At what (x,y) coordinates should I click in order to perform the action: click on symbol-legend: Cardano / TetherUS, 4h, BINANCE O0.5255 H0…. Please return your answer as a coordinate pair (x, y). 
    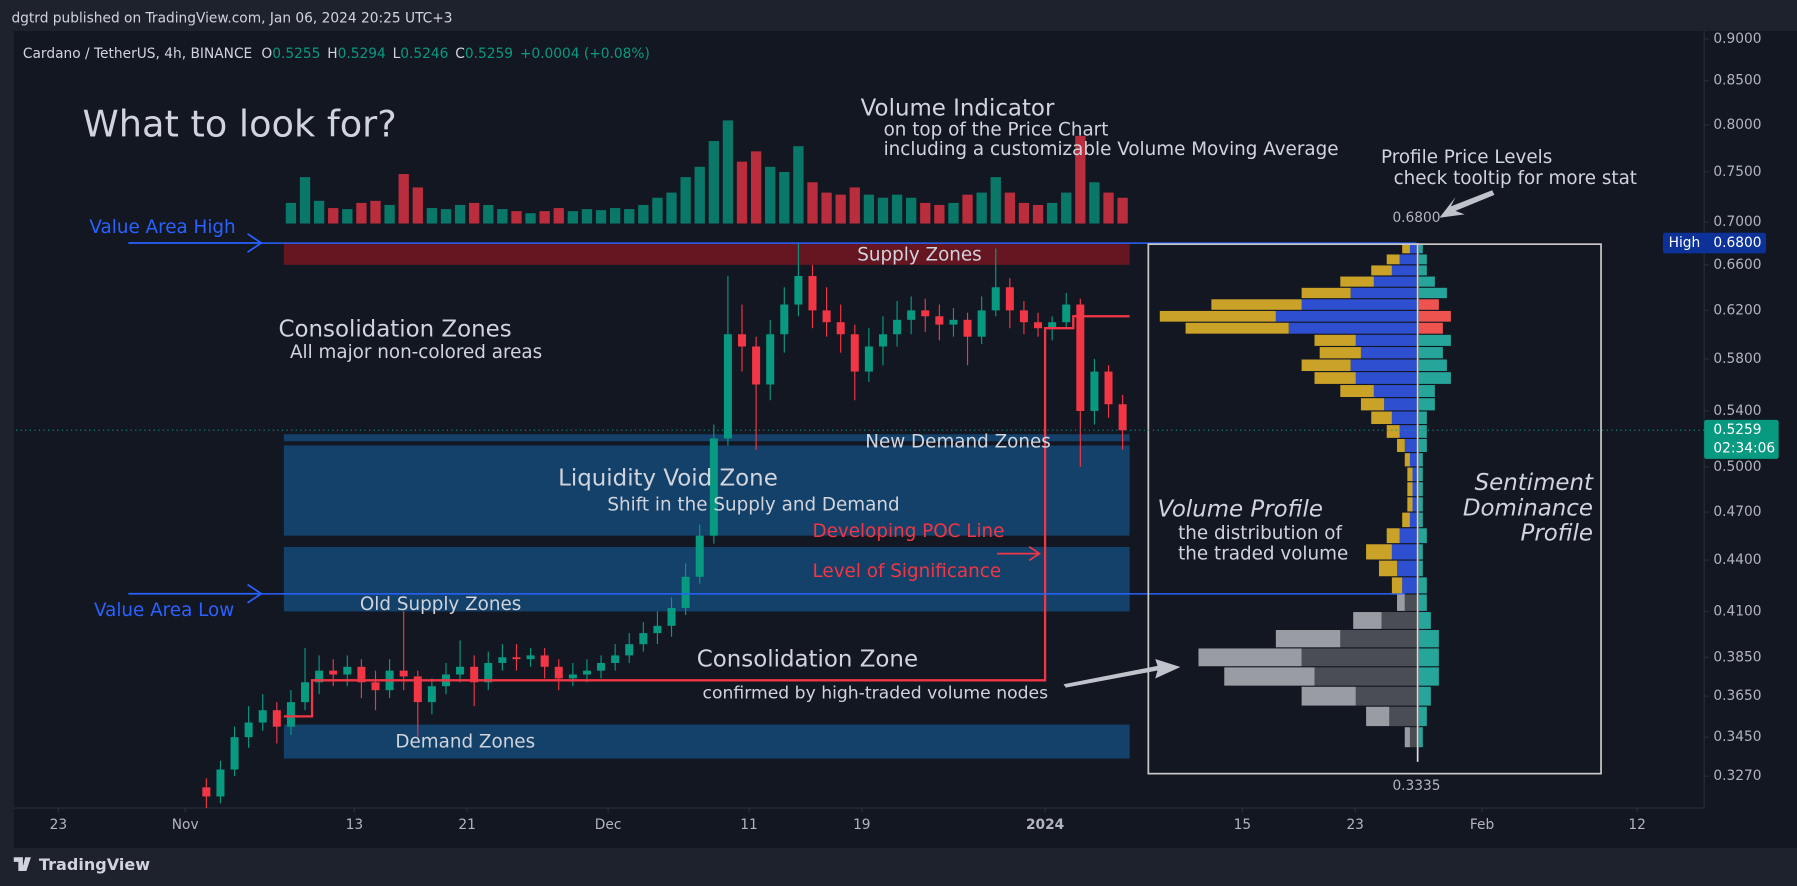
    Looking at the image, I should click on (336, 54).